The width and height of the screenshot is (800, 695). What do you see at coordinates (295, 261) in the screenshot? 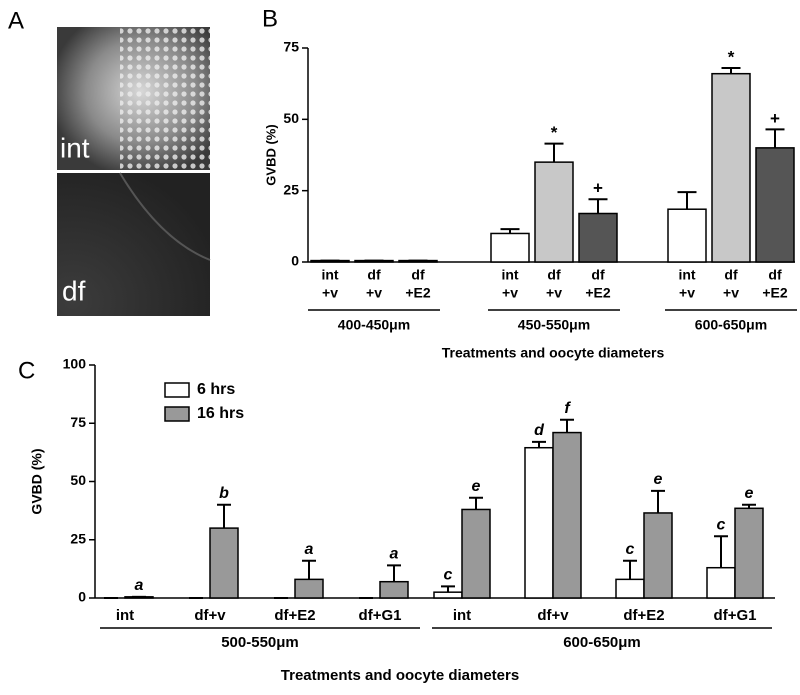
I see `y-tick-label: 0` at bounding box center [295, 261].